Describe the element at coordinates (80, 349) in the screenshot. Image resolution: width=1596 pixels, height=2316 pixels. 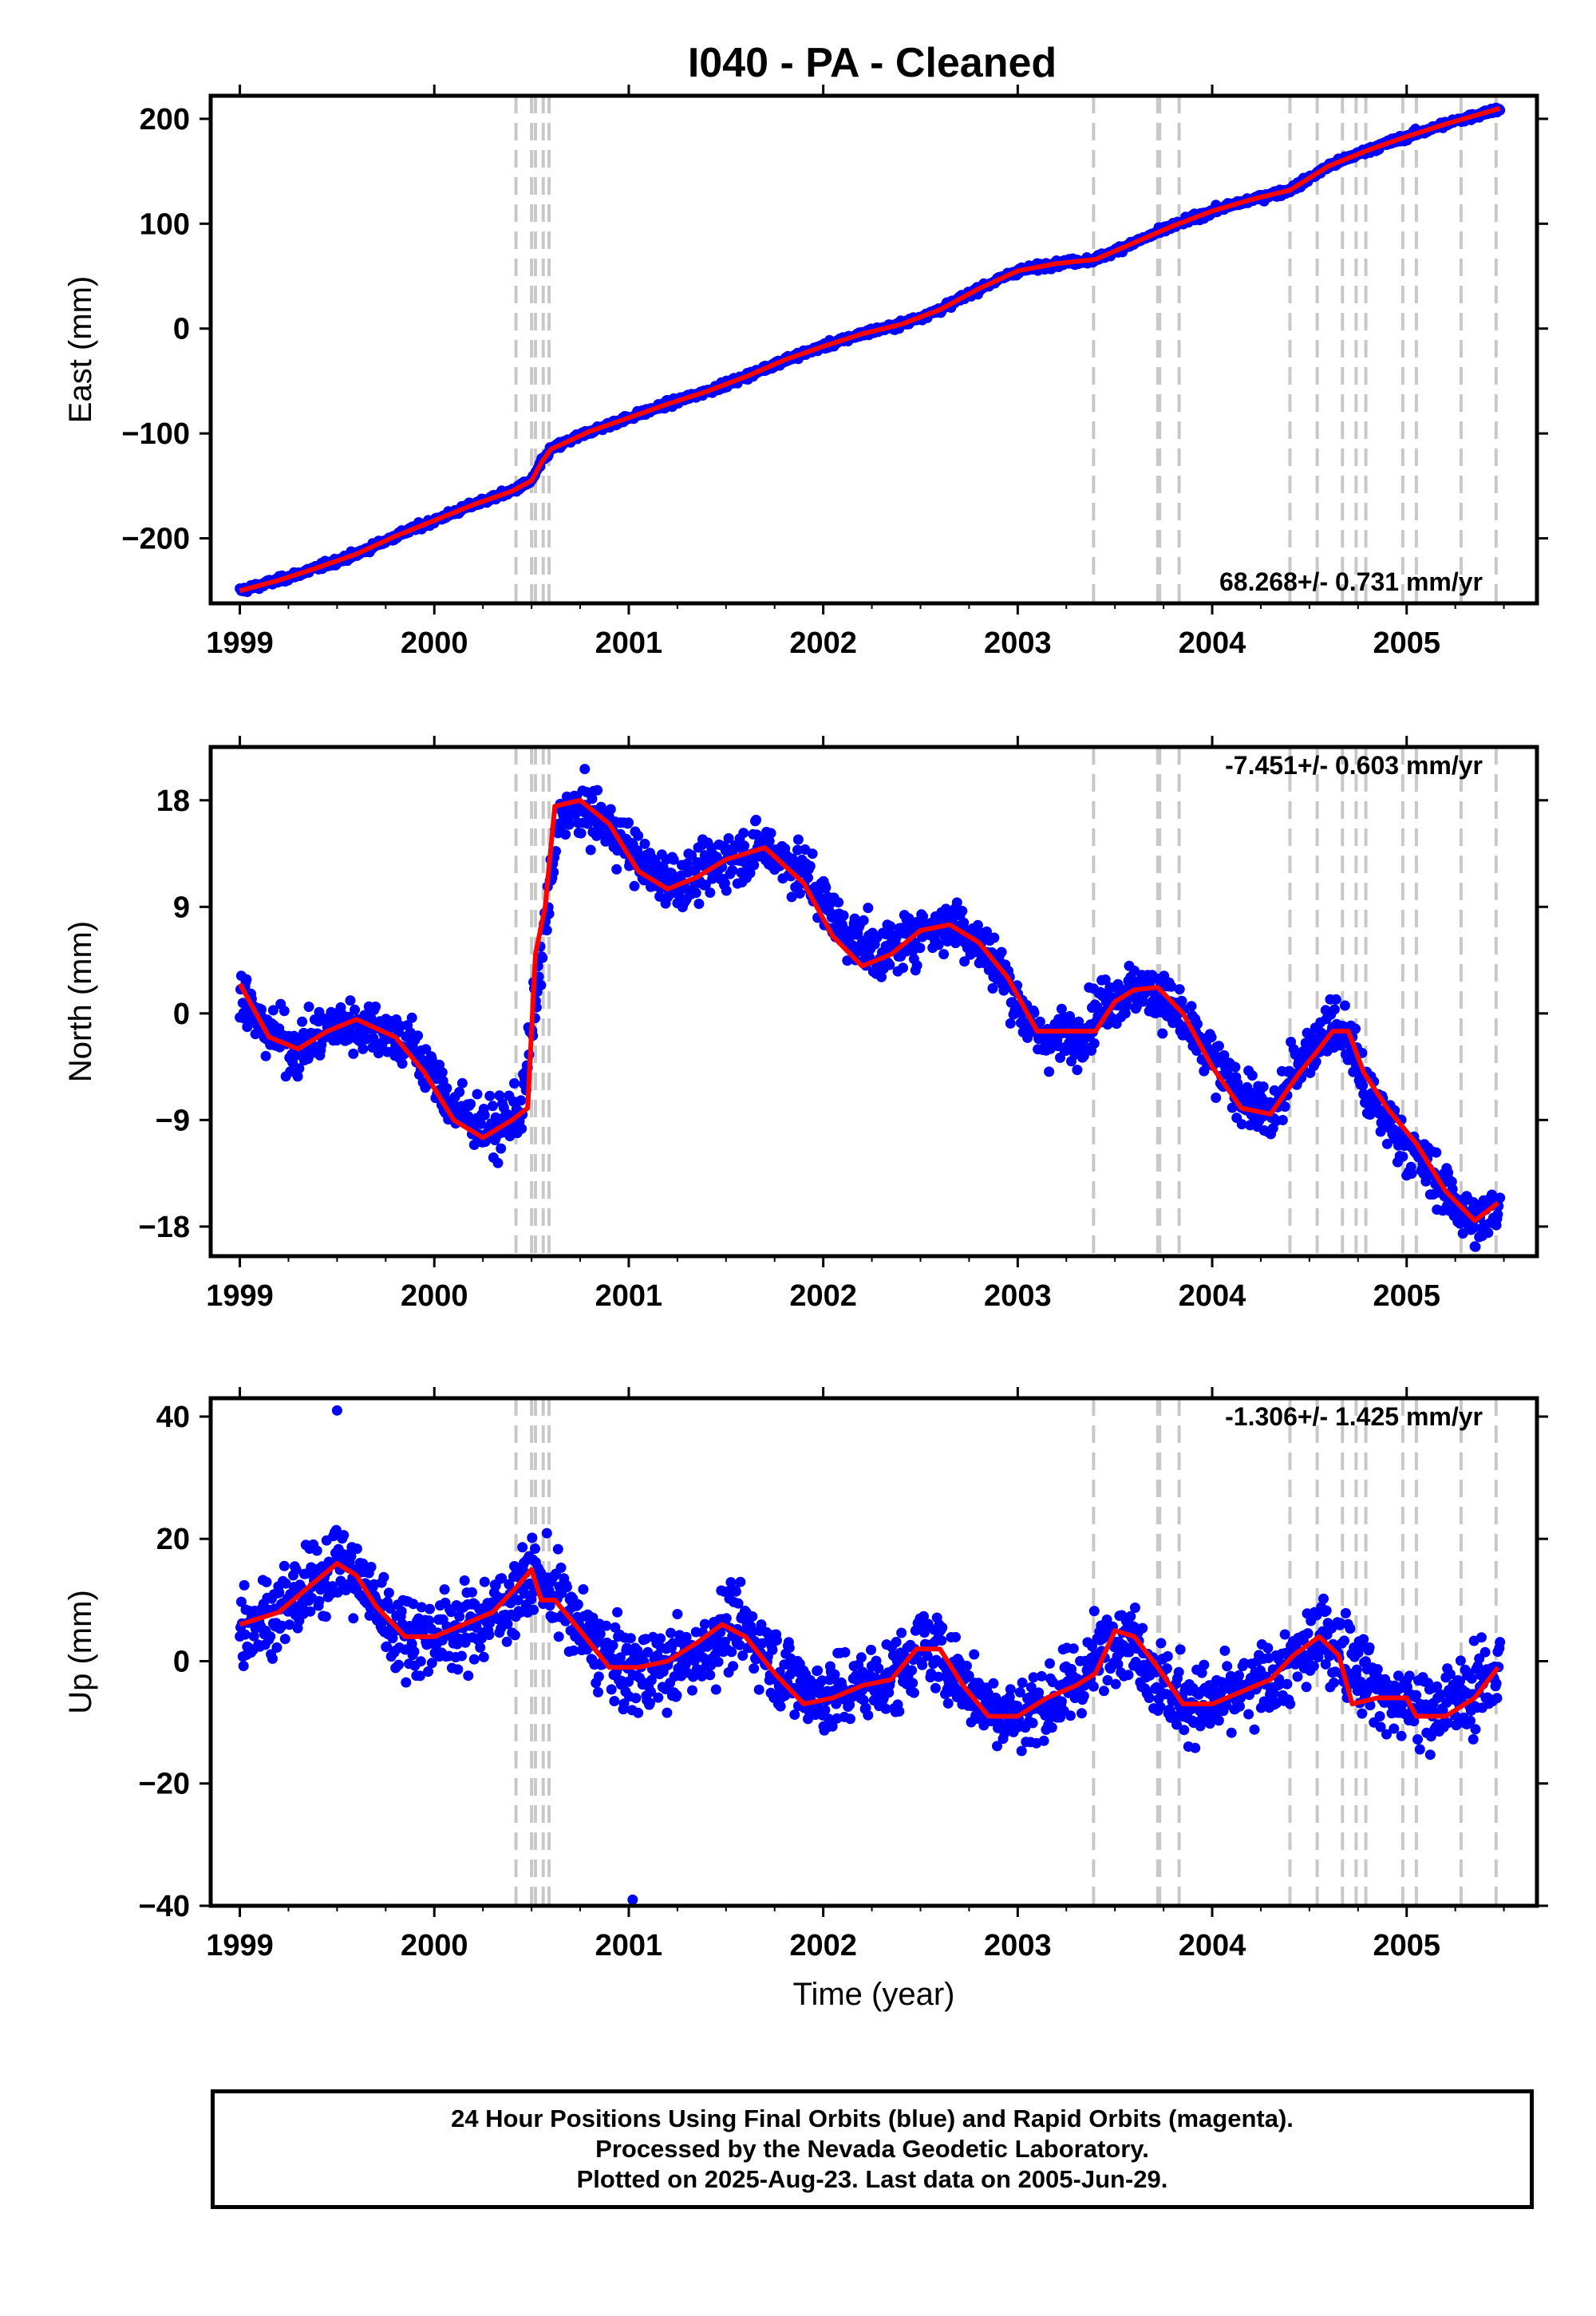
I see `y-axis-label: East (mm)` at that location.